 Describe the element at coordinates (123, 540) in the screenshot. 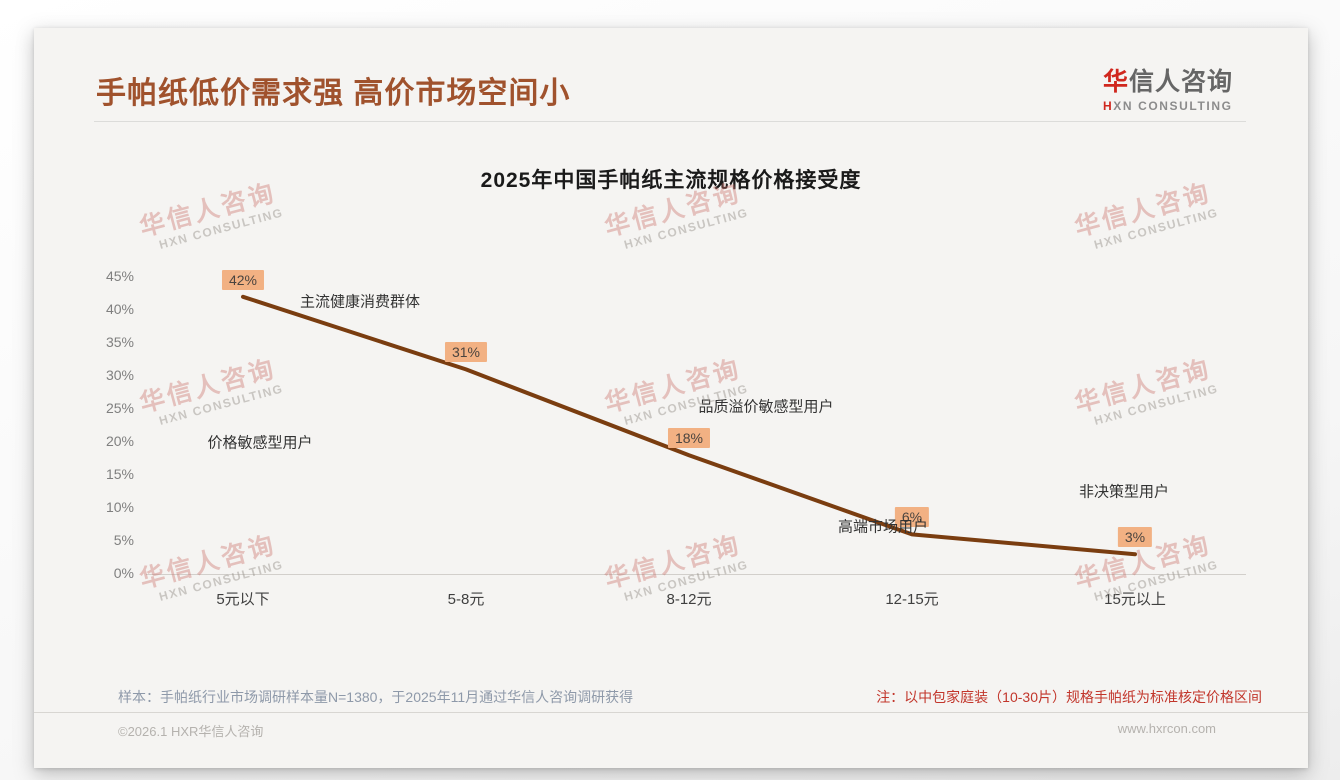

I see `y-tick-label: 5%` at that location.